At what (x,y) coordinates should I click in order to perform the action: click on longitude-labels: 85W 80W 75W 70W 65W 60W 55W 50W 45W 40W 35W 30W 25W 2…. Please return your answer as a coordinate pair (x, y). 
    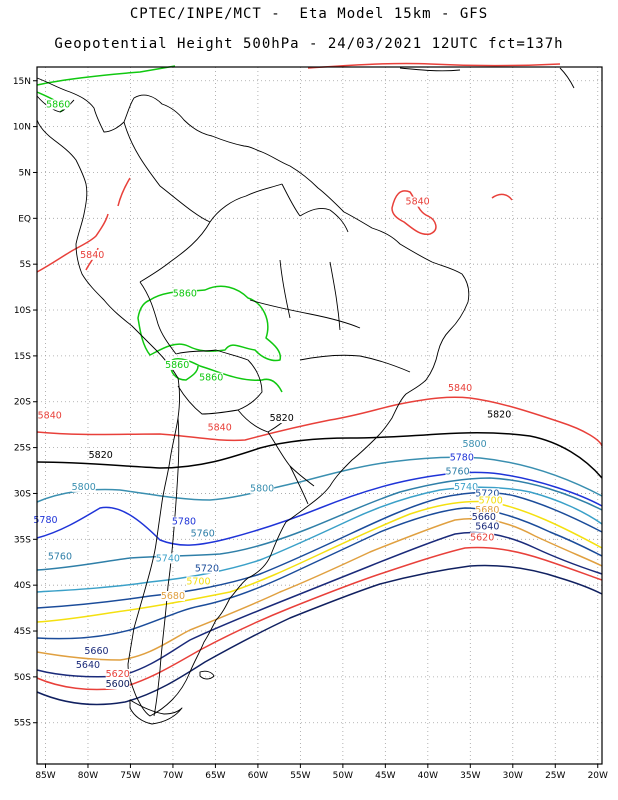
    Looking at the image, I should click on (321, 776).